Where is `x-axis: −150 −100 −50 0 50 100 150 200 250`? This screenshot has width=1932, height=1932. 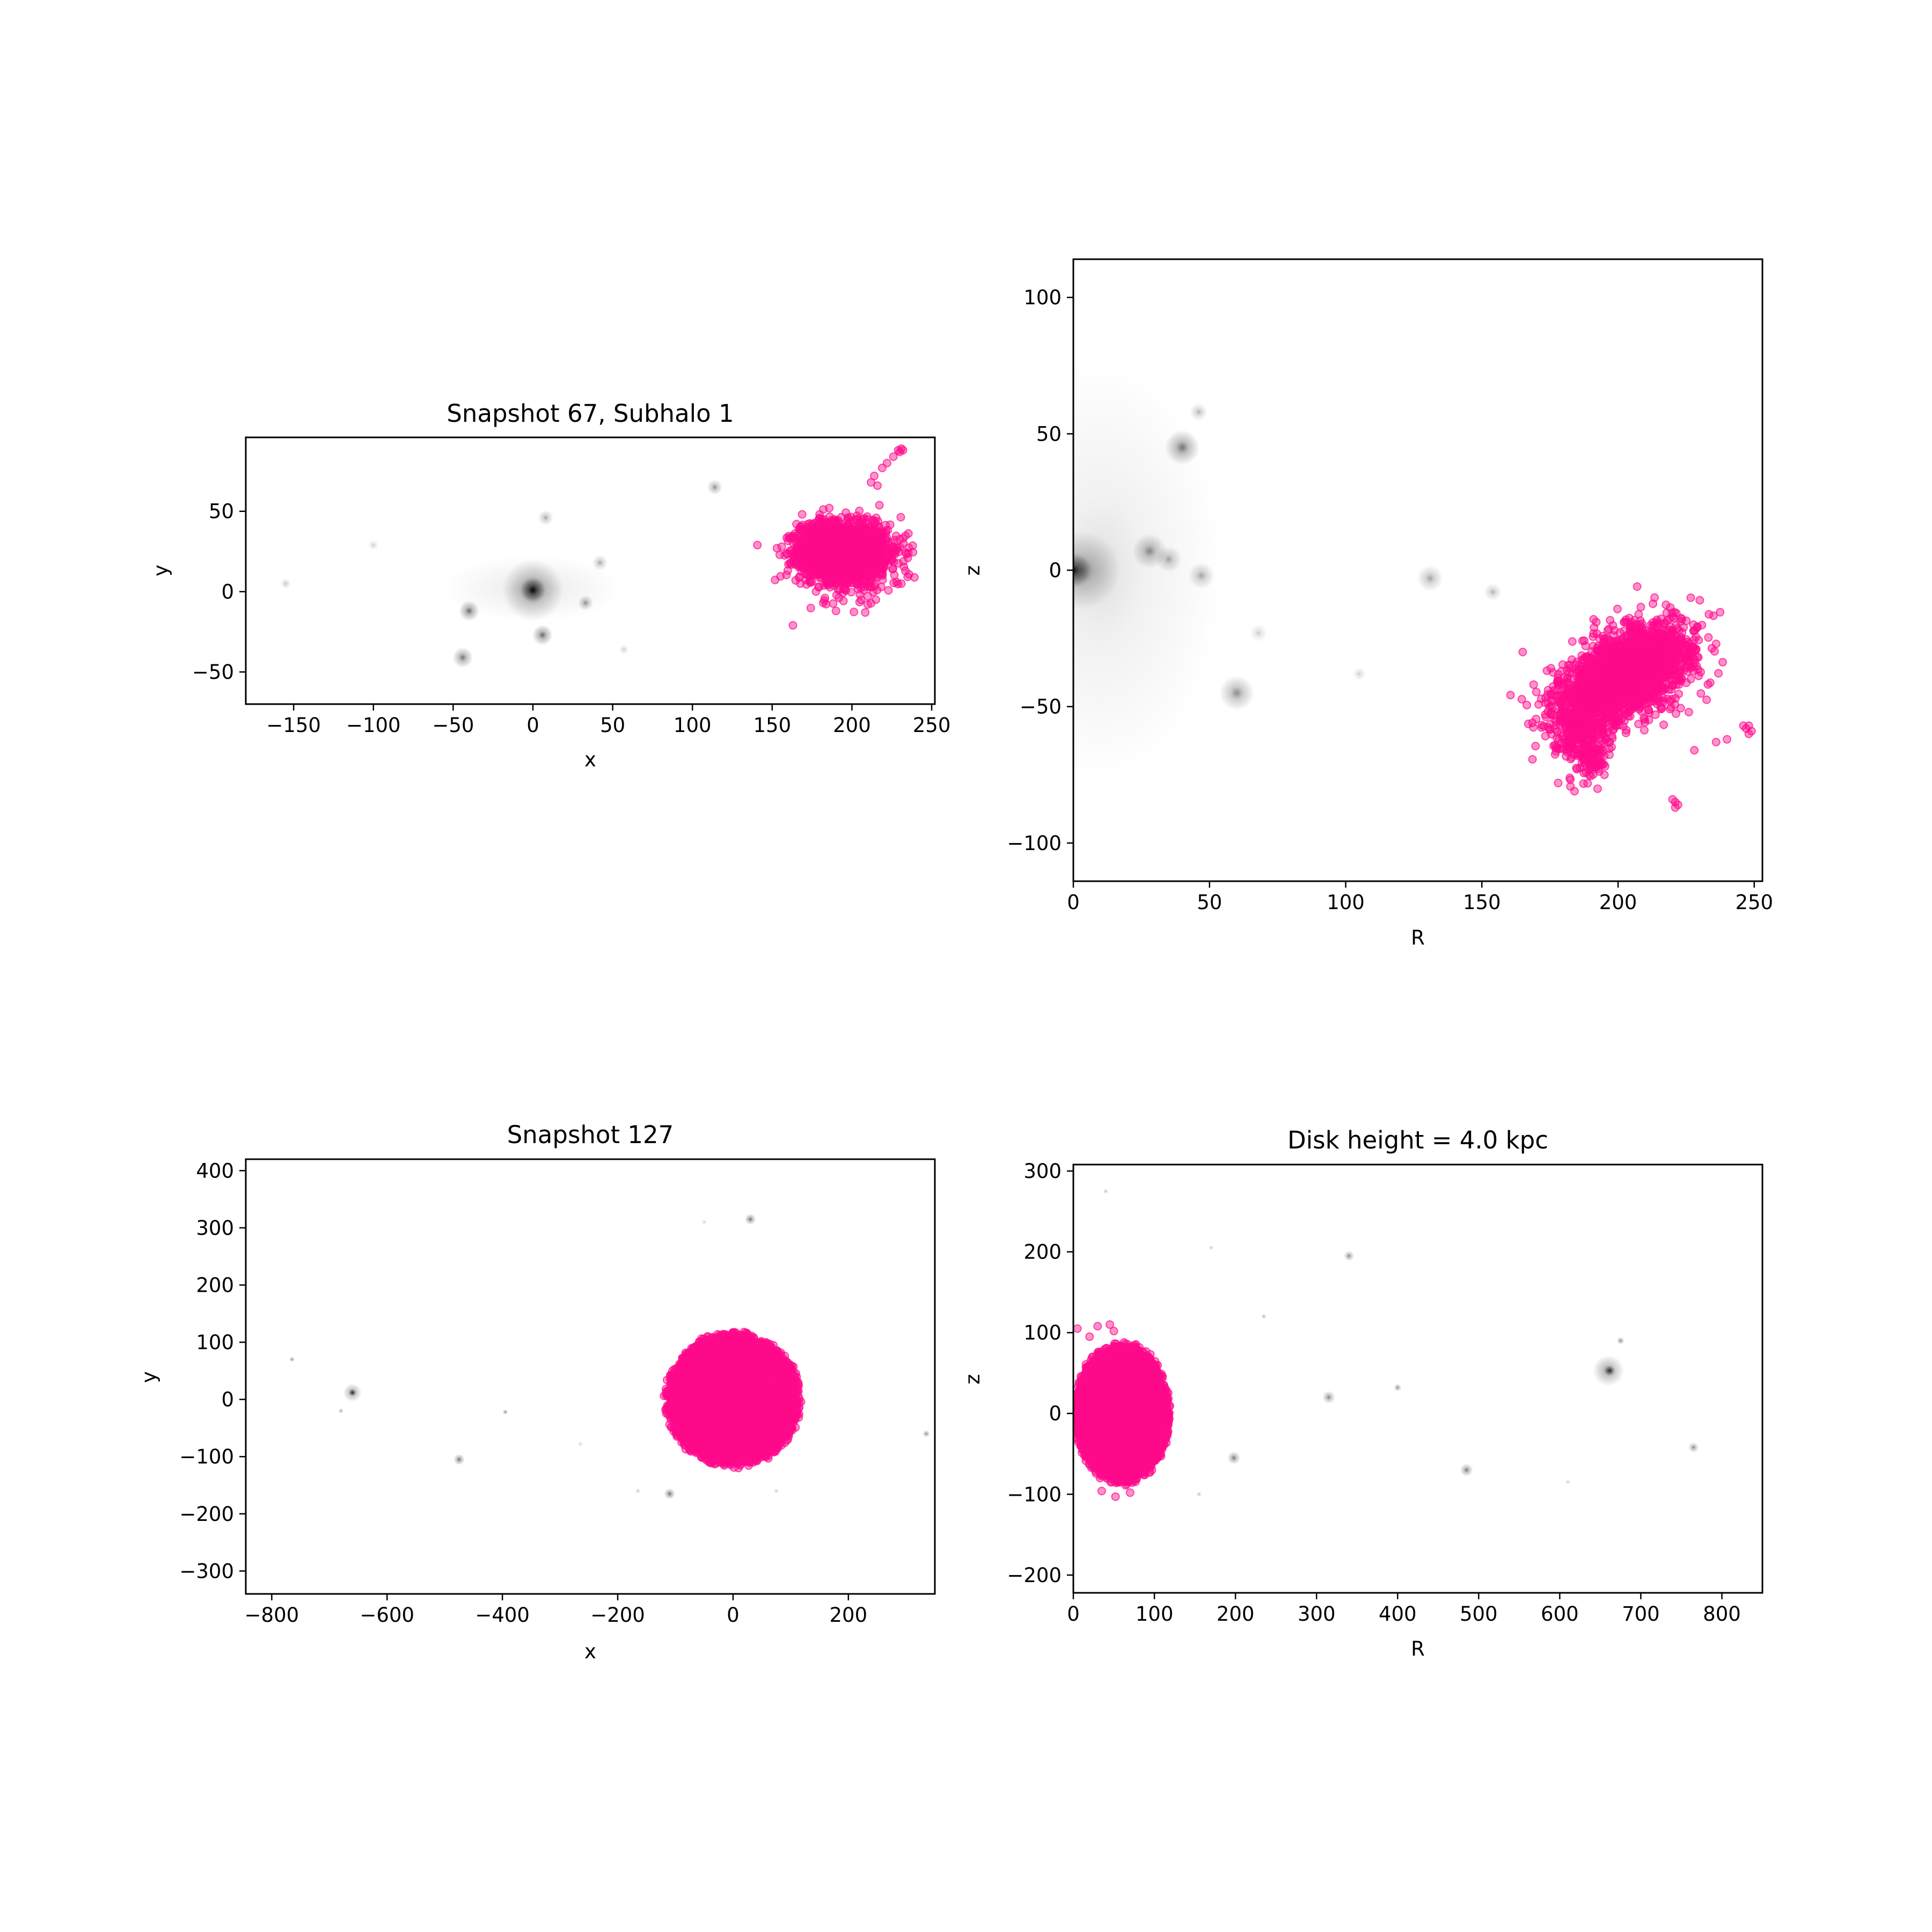
x-axis: −150 −100 −50 0 50 100 150 200 250 is located at coordinates (608, 720).